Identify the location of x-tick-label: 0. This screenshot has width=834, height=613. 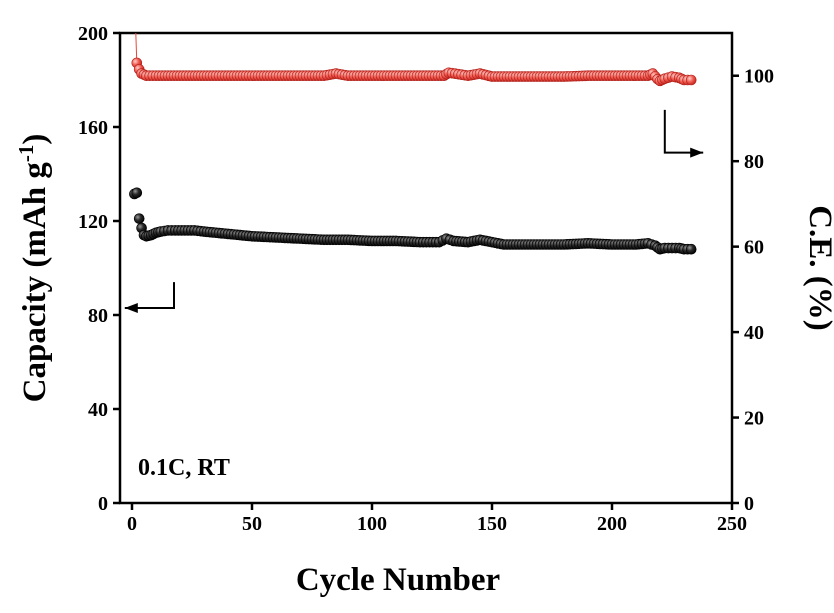
(132, 524).